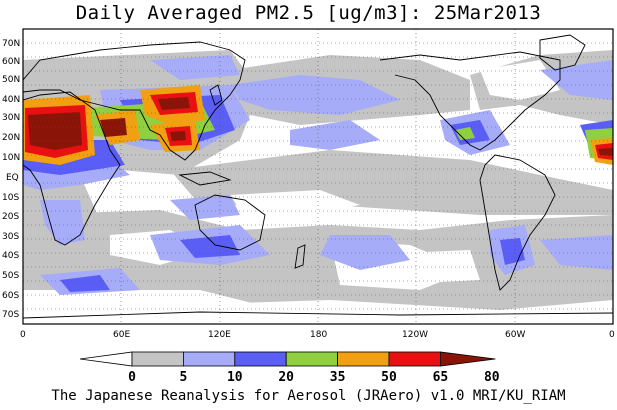 This screenshot has height=410, width=617. Describe the element at coordinates (286, 377) in the screenshot. I see `colorbar-tick-label: 20` at that location.